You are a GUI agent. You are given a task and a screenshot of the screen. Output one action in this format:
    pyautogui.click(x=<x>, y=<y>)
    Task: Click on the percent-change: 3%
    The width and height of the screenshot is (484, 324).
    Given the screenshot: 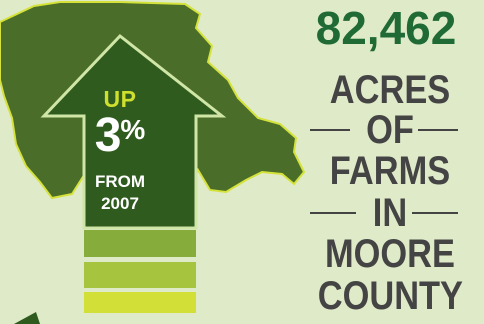 What is the action you would take?
    pyautogui.click(x=120, y=136)
    